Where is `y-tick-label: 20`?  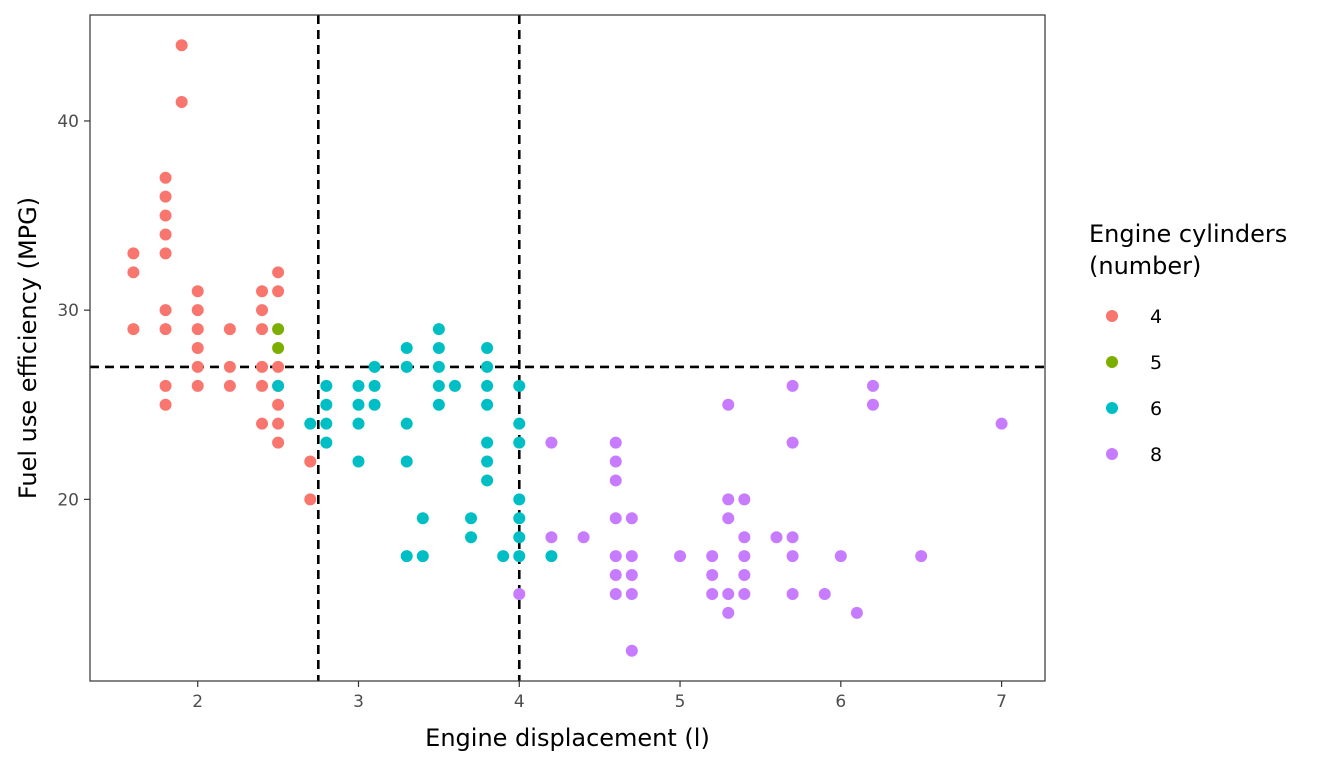
y-tick-label: 20 is located at coordinates (68, 500).